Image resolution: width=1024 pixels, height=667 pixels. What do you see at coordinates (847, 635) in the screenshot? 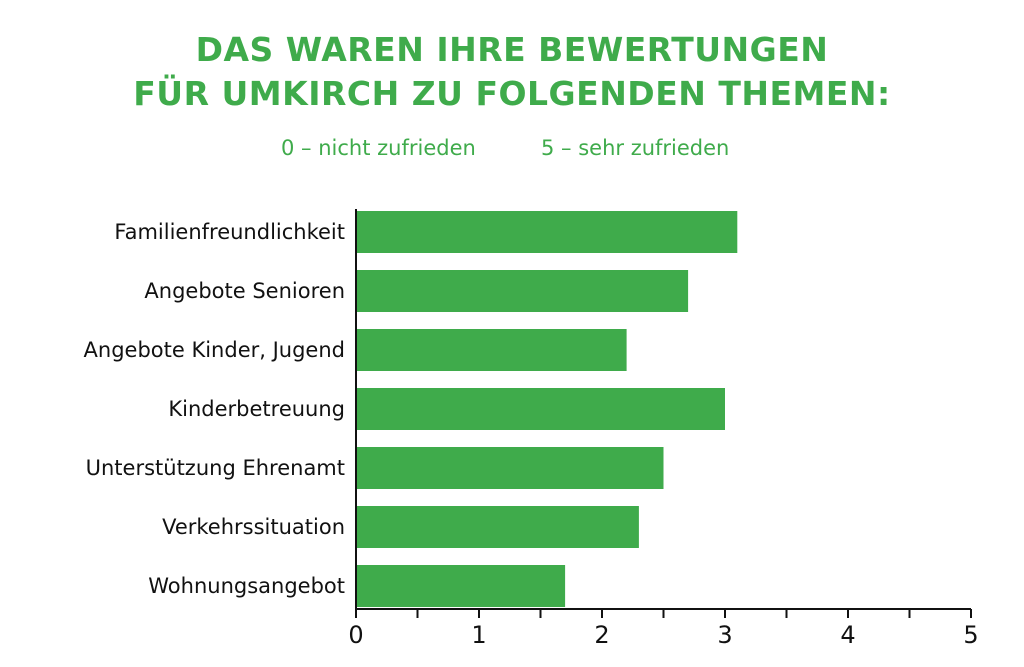
I see `x-tick-label-4: 4` at bounding box center [847, 635].